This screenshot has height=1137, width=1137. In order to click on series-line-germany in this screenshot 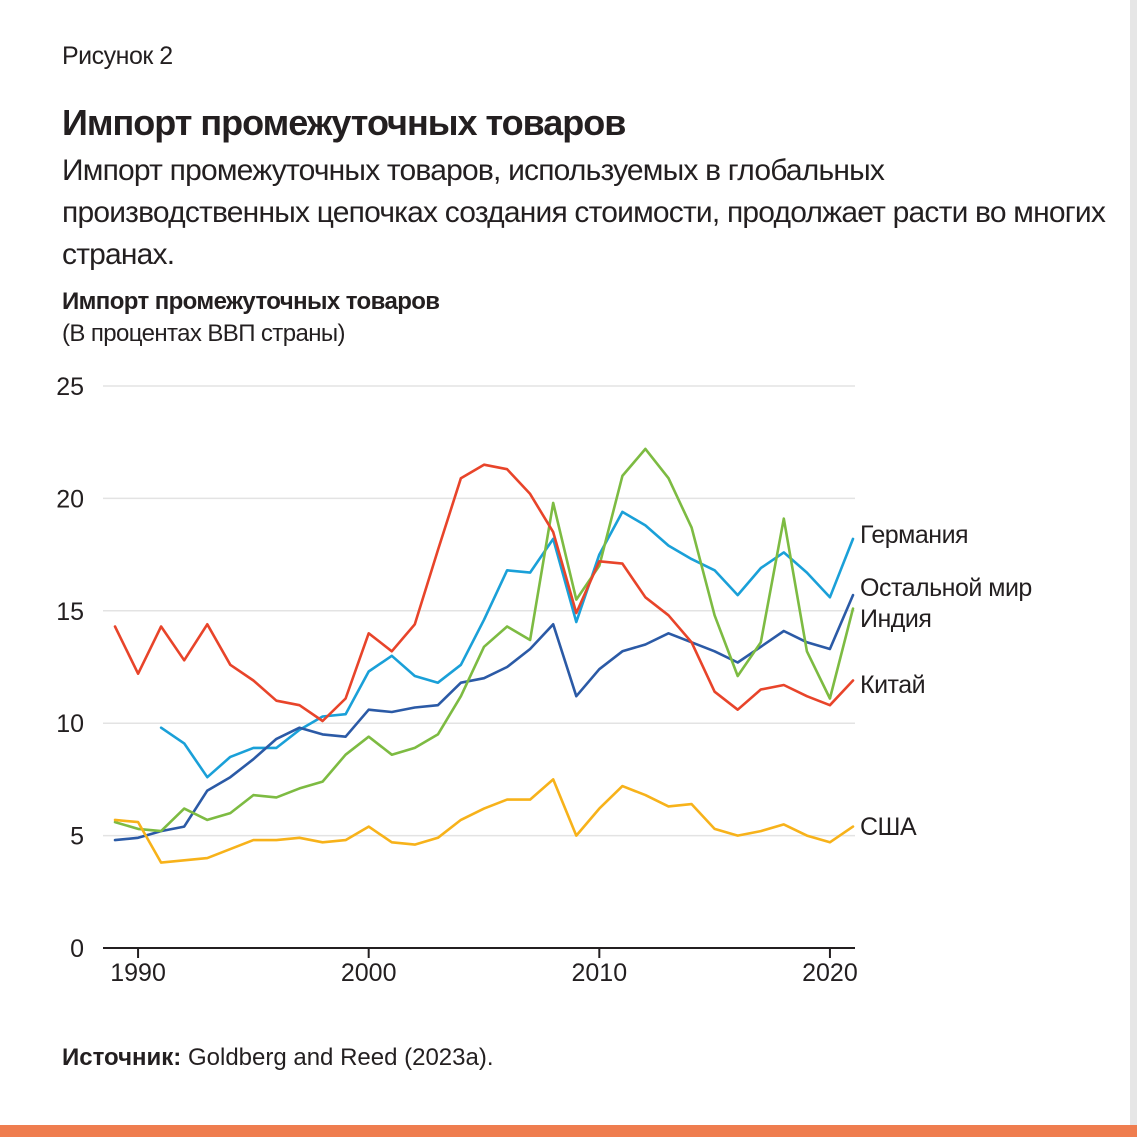, I will do `click(507, 644)`.